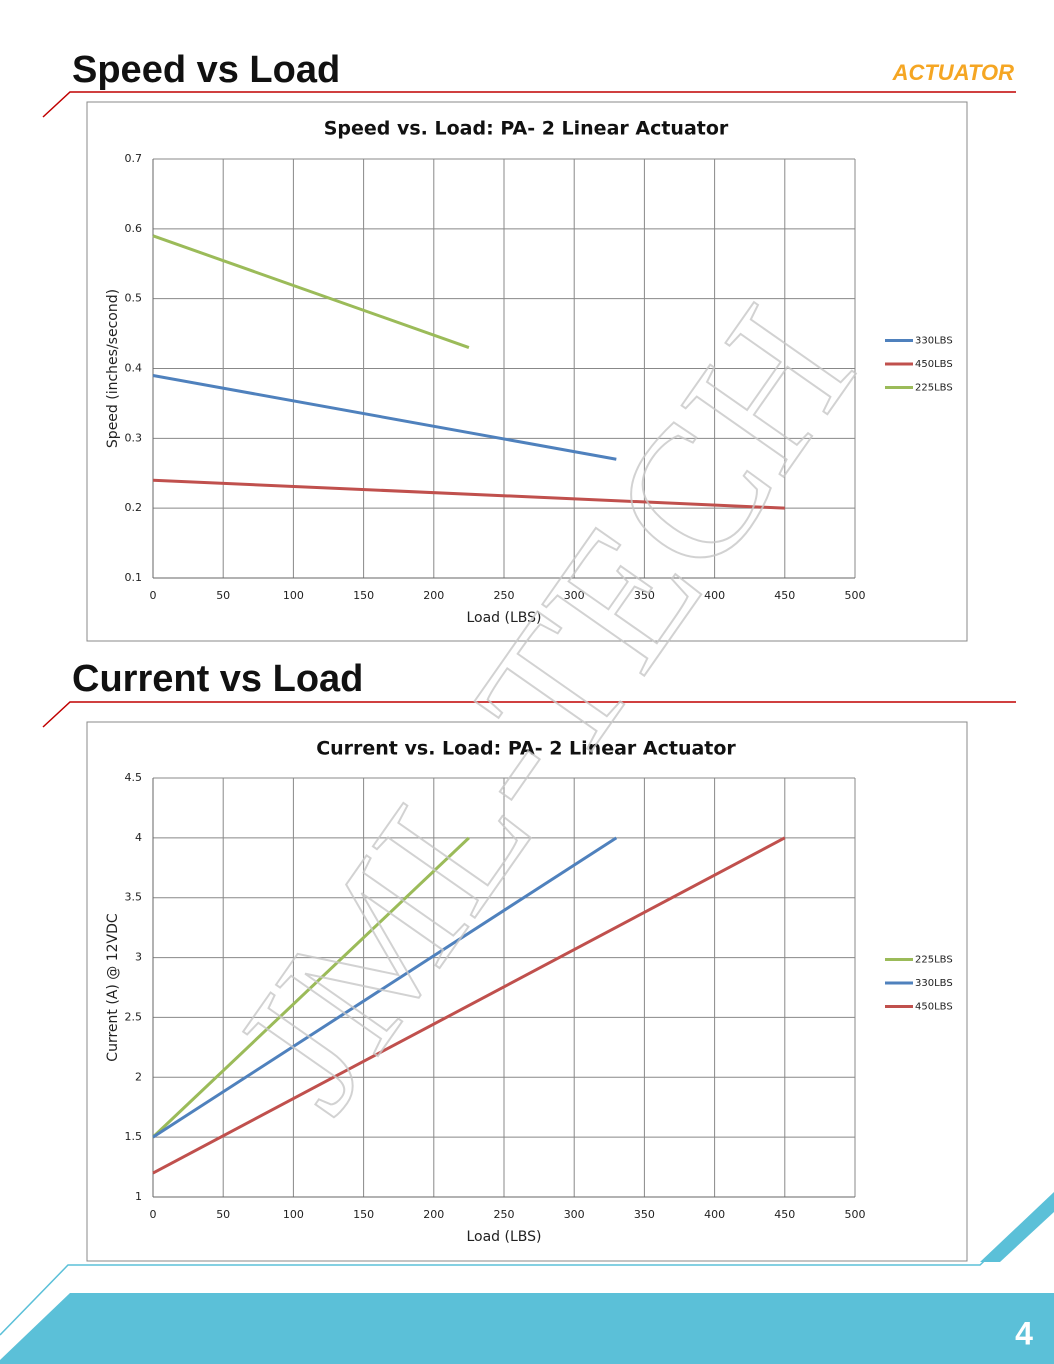  What do you see at coordinates (217, 679) in the screenshot?
I see `section-heading: Current vs Load` at bounding box center [217, 679].